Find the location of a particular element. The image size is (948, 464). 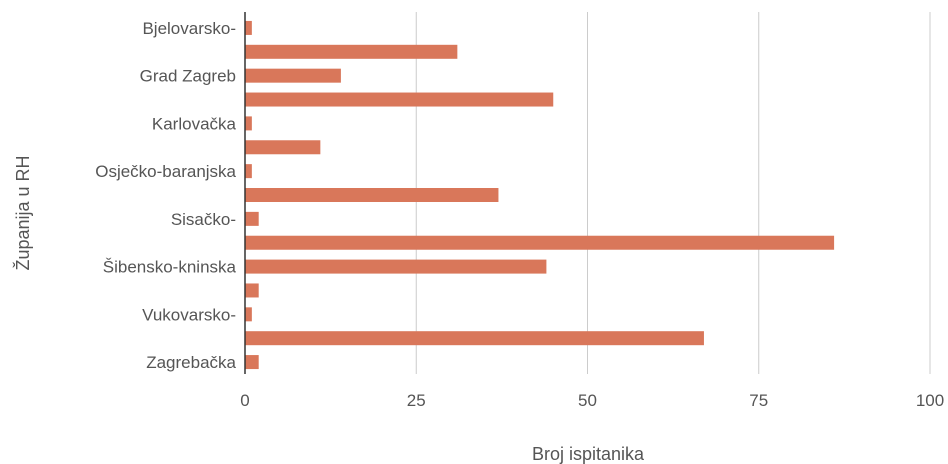

x-tick-label: 75 is located at coordinates (758, 400).